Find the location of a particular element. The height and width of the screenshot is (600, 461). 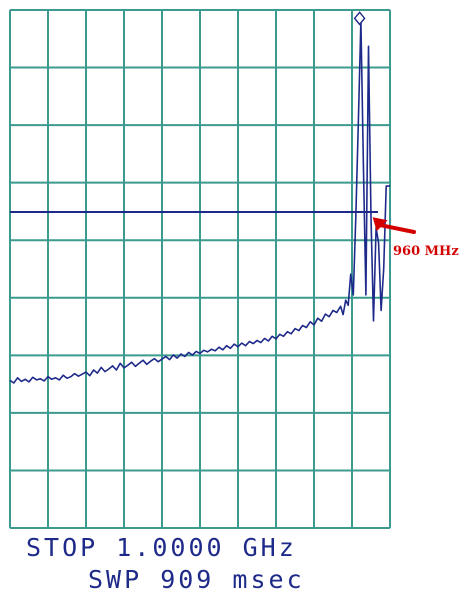

stop-frequency-readout: STOP 1.0000 GHz is located at coordinates (161, 547).